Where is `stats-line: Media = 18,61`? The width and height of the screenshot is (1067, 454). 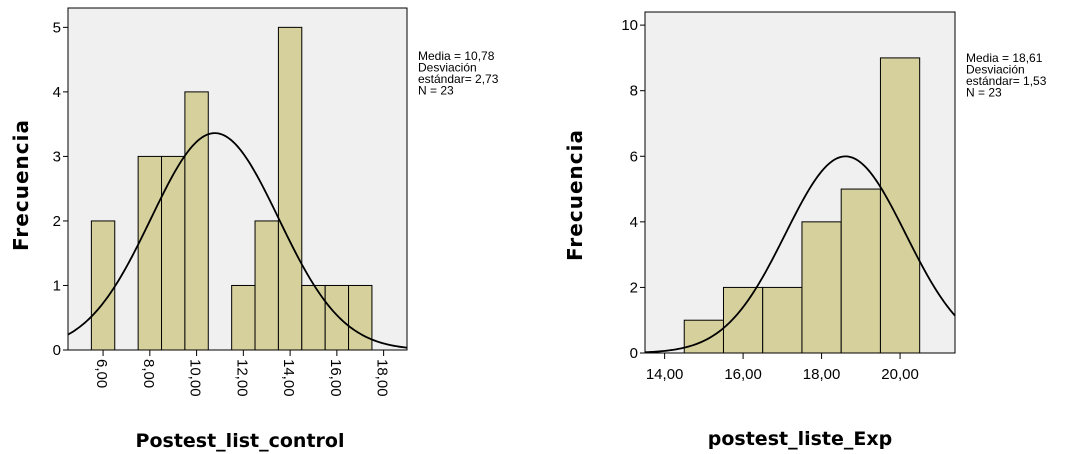 stats-line: Media = 18,61 is located at coordinates (1004, 58).